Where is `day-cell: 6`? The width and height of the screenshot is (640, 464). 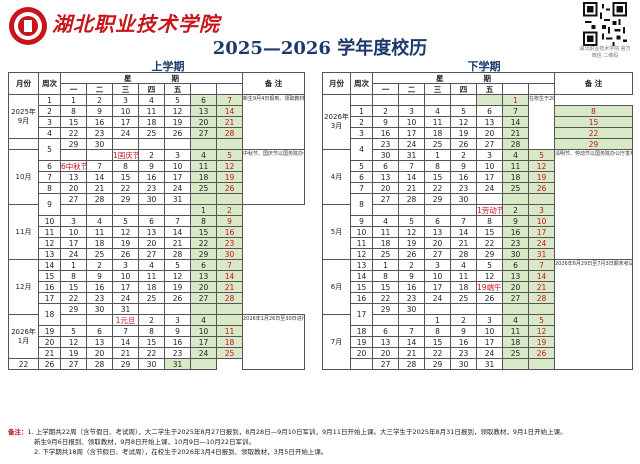
day-cell: 6 is located at coordinates (385, 166).